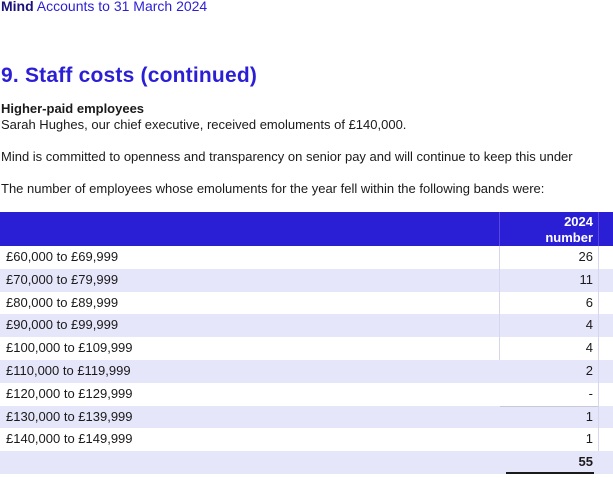 The width and height of the screenshot is (613, 480). What do you see at coordinates (306, 440) in the screenshot?
I see `table-row: £140,000 to £149,999 1` at bounding box center [306, 440].